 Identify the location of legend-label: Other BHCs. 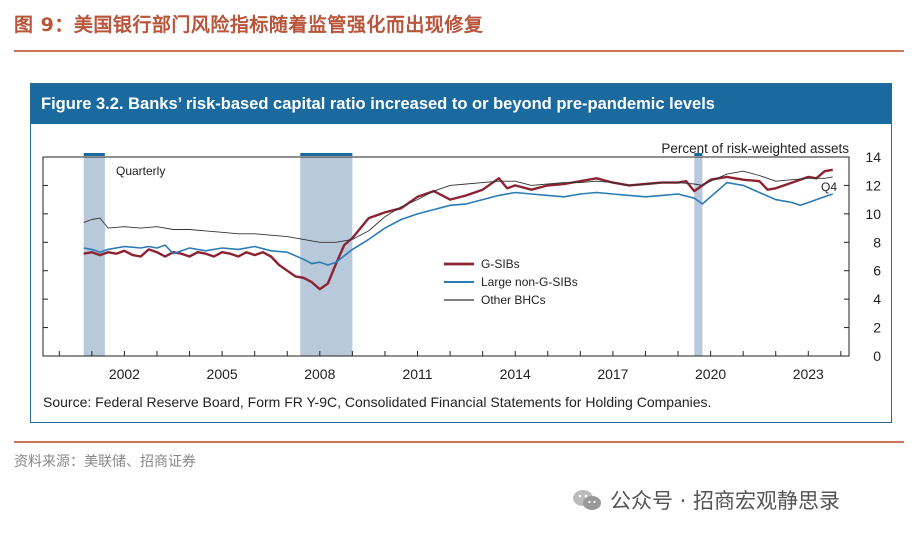
(513, 300).